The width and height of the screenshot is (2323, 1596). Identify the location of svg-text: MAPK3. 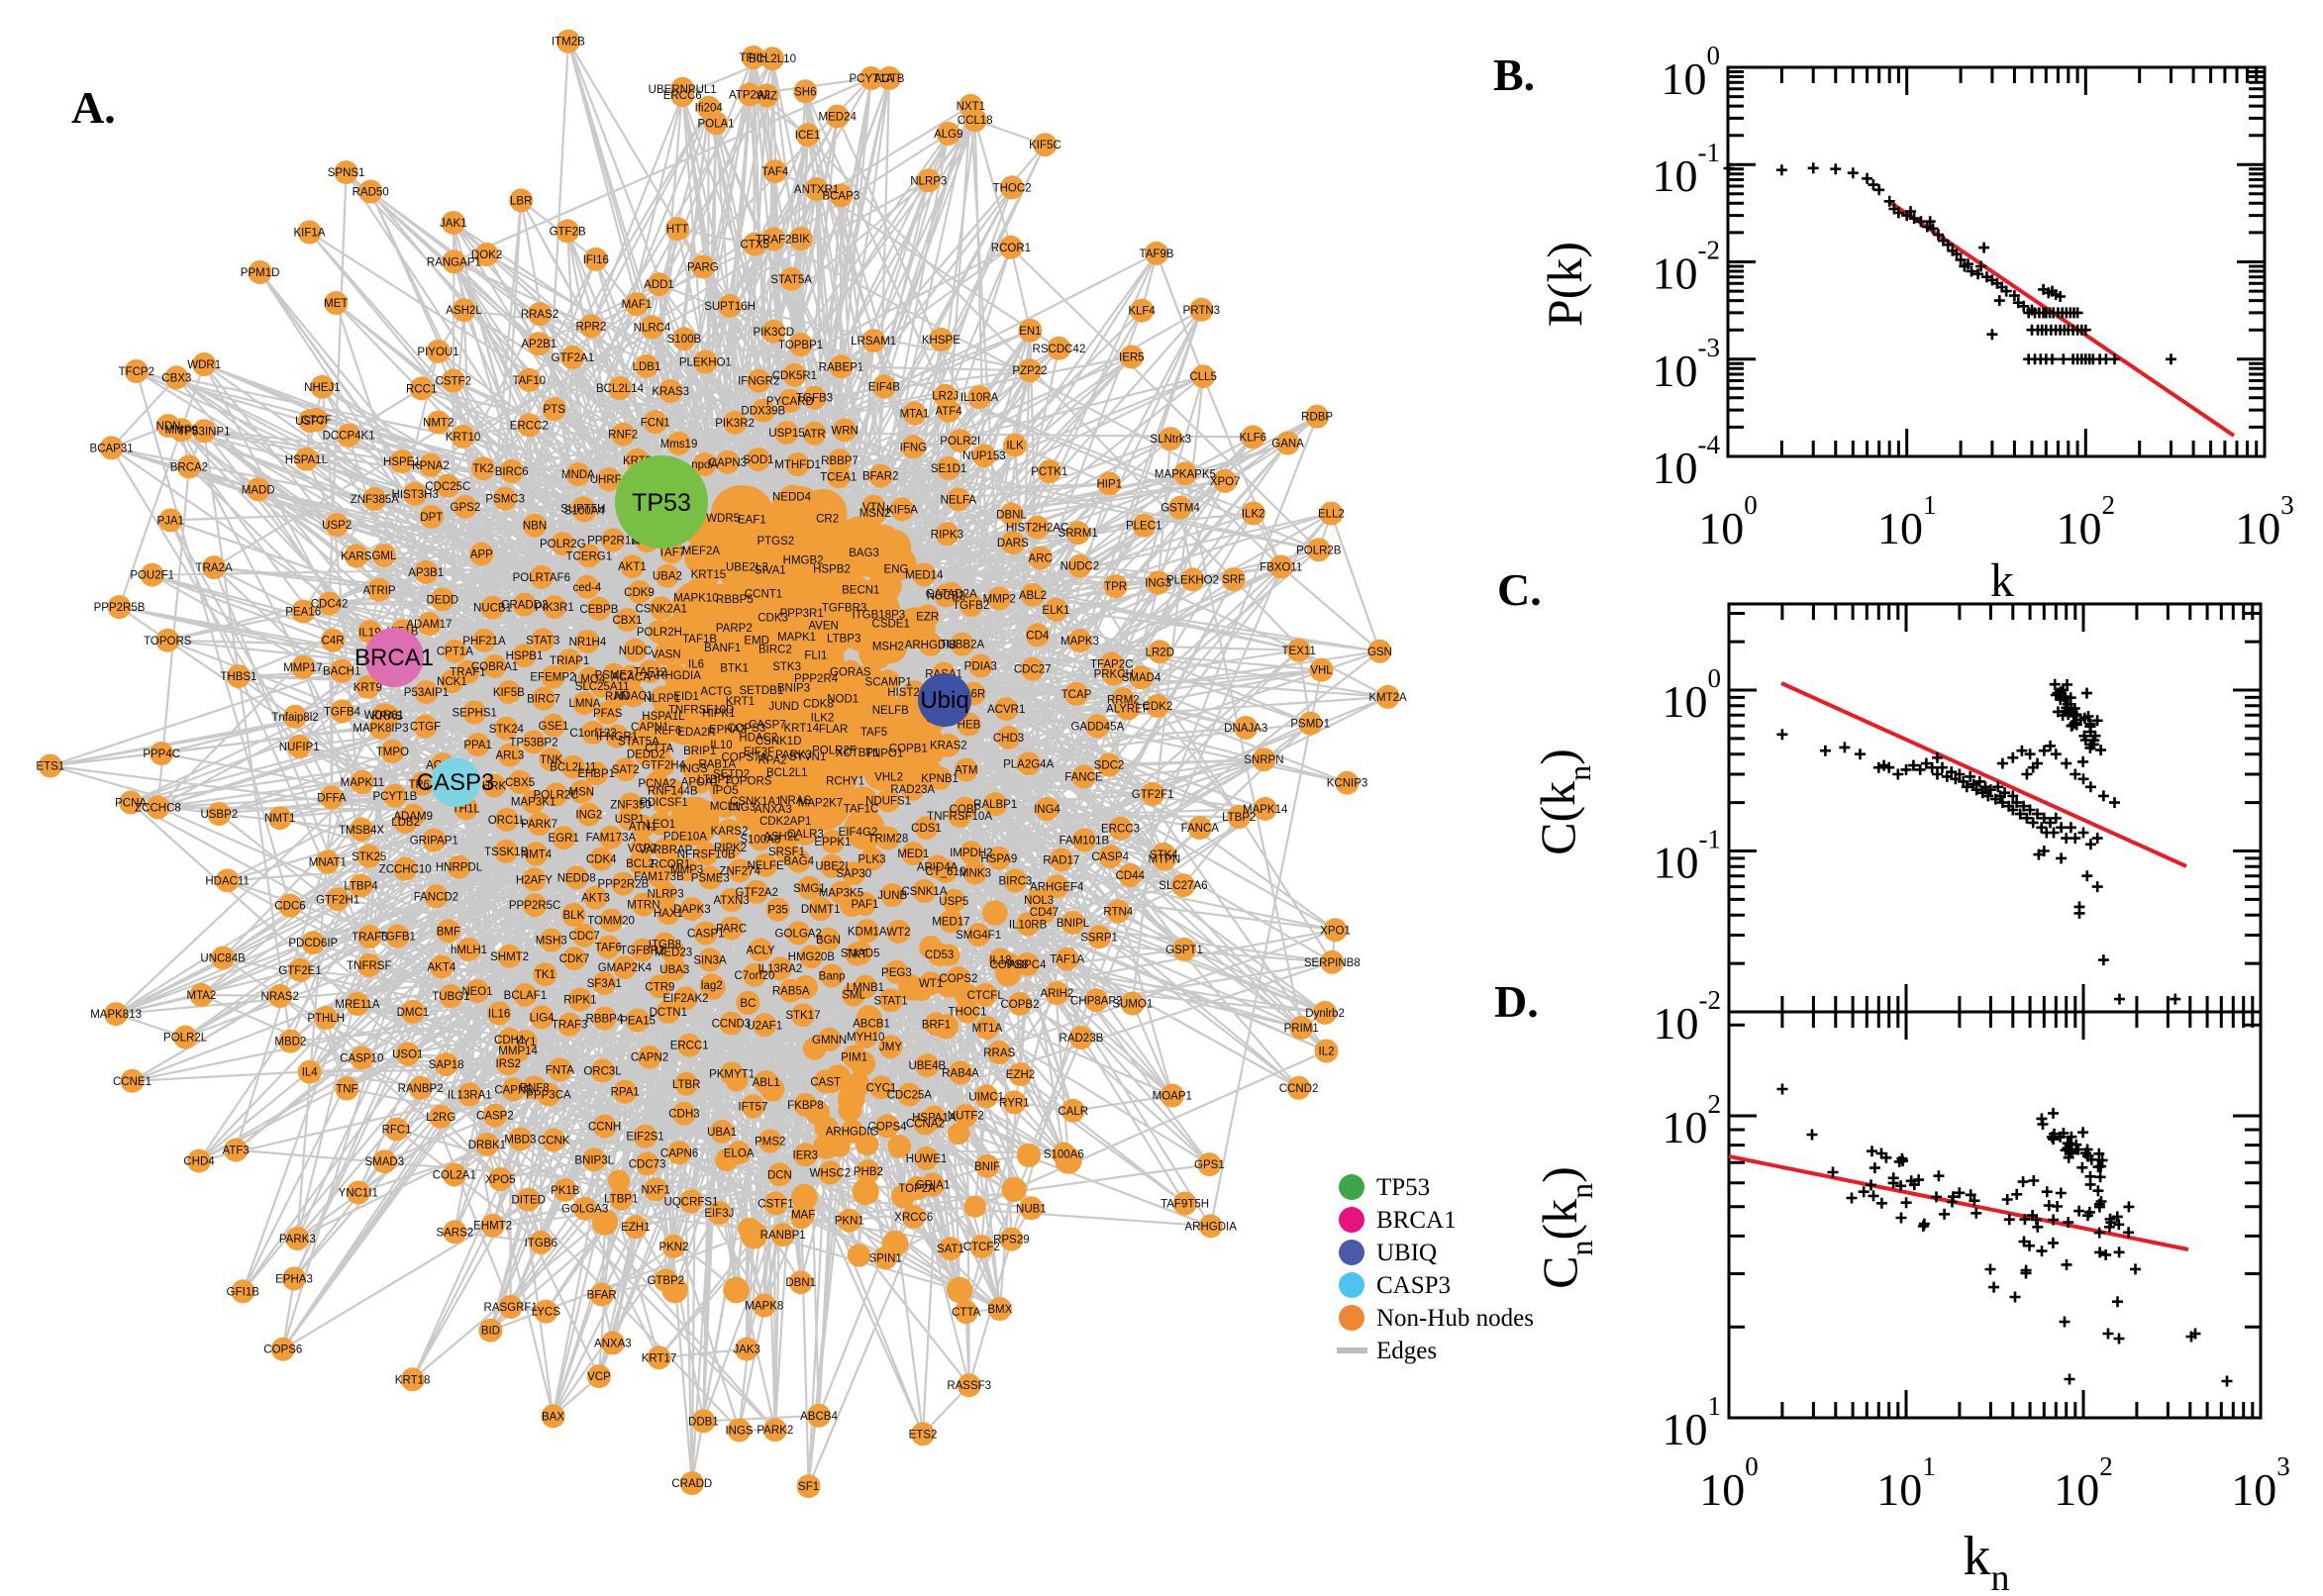
(1079, 642).